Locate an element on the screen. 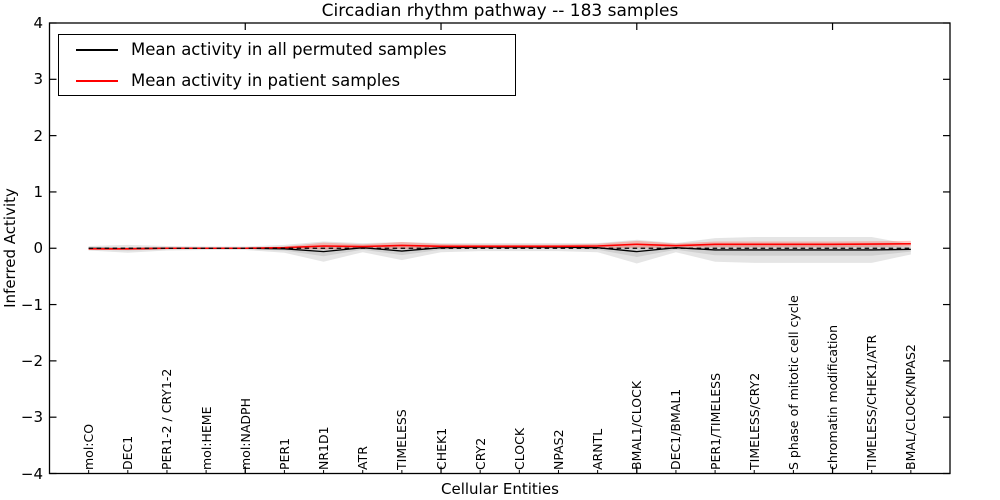  x-tick-label: CRY2 is located at coordinates (480, 453).